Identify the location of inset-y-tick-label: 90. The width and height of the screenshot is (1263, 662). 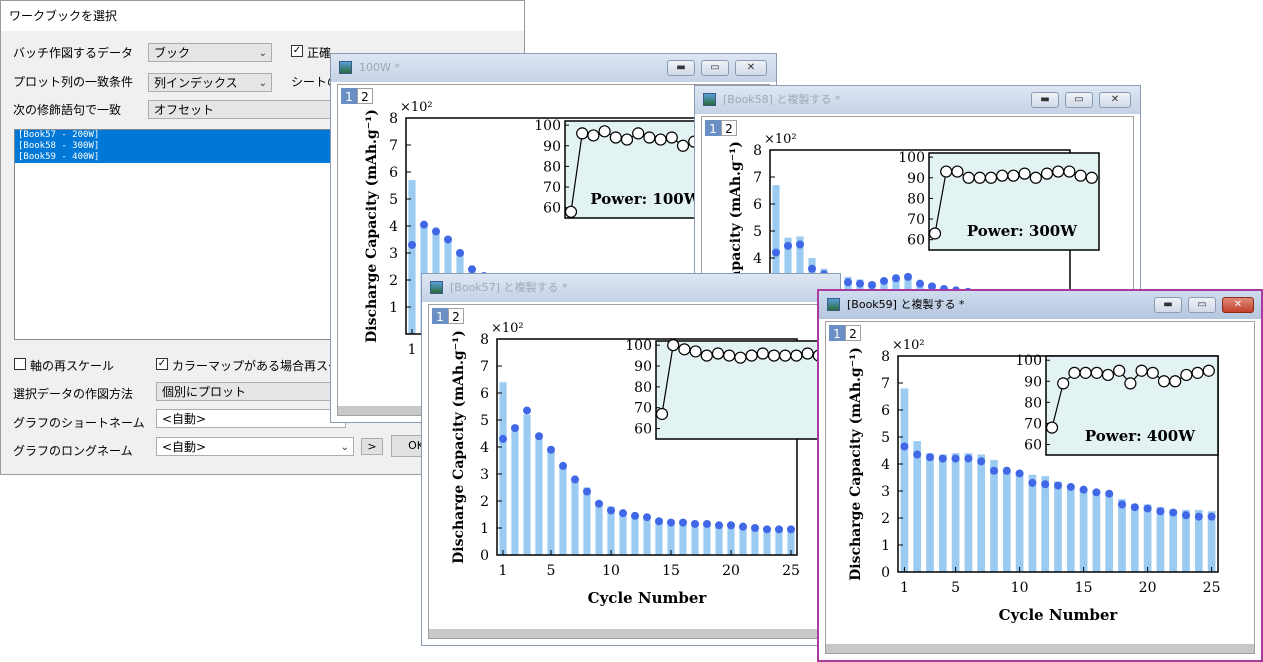
(1033, 382).